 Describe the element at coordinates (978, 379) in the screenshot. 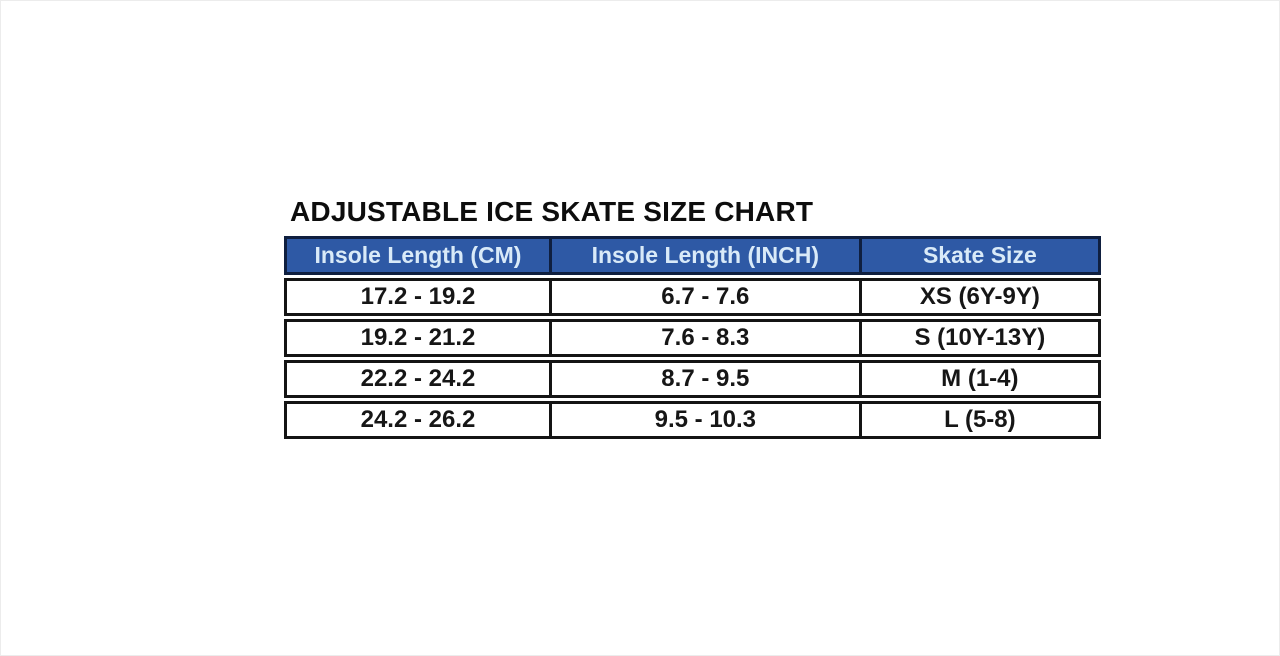

I see `cell-skate-size: M (1-4)` at that location.